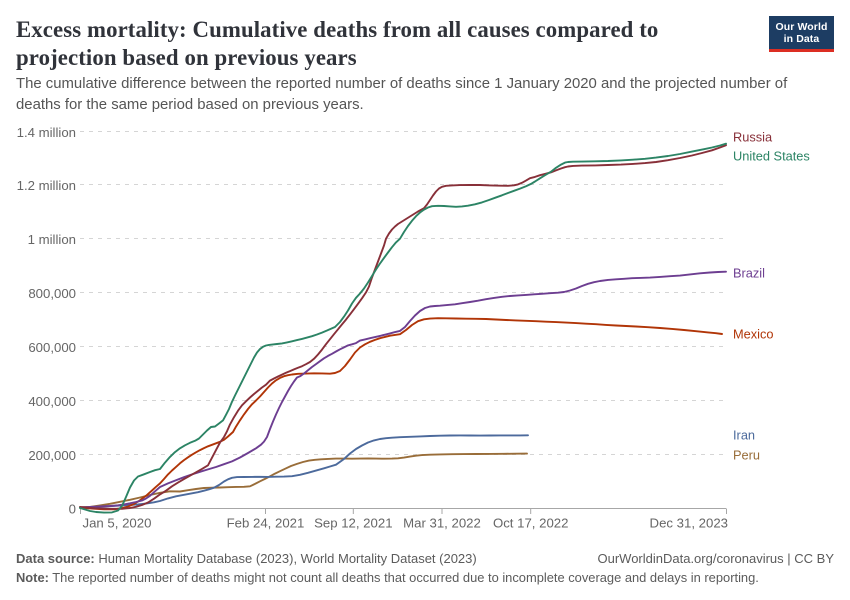 The image size is (850, 600). Describe the element at coordinates (52, 401) in the screenshot. I see `svg-text: 400,000` at that location.